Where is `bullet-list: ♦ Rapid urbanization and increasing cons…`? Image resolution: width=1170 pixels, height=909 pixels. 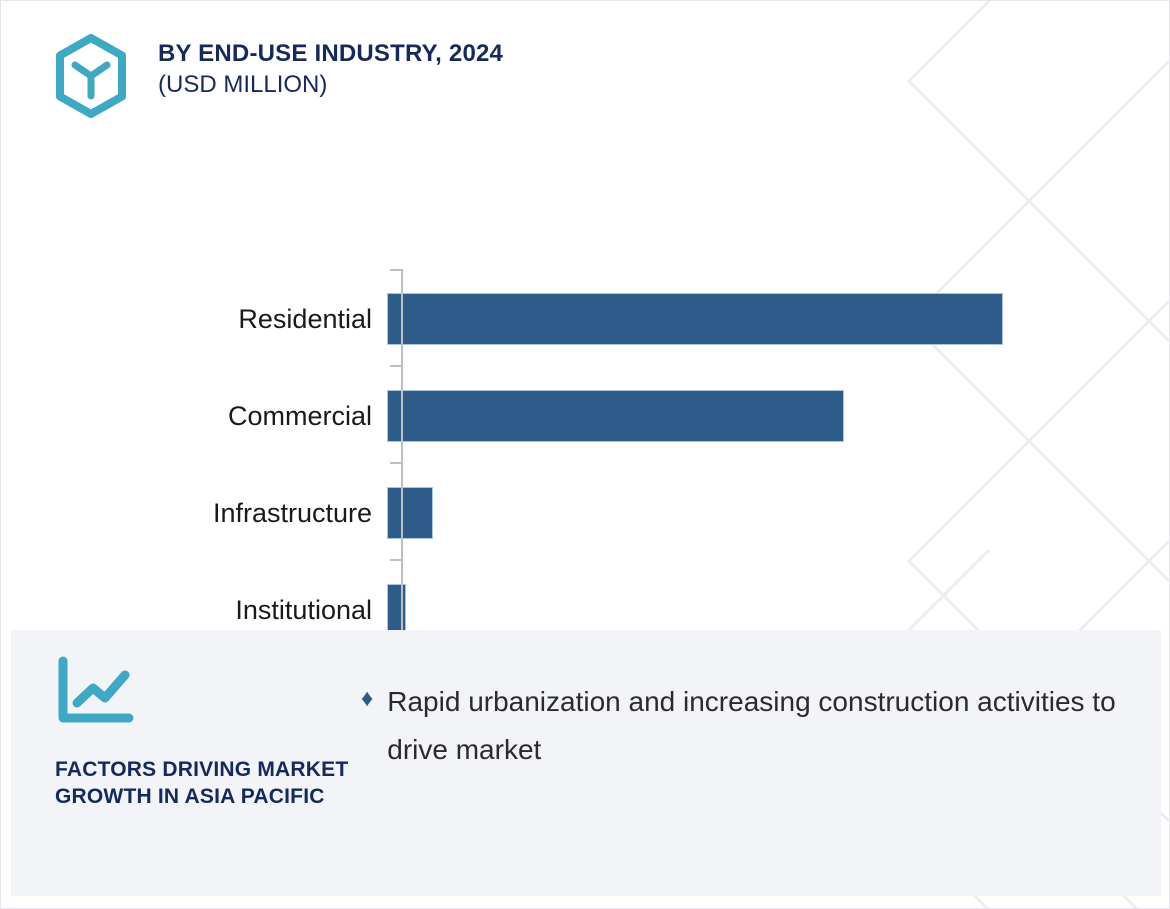
bullet-list: ♦ Rapid urbanization and increasing cons… is located at coordinates (751, 726).